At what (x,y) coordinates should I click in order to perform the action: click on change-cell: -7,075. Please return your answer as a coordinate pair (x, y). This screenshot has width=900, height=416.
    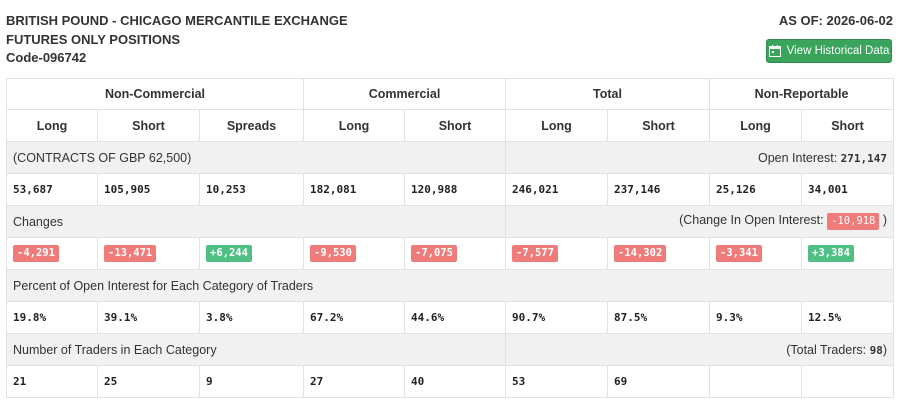
    Looking at the image, I should click on (455, 253).